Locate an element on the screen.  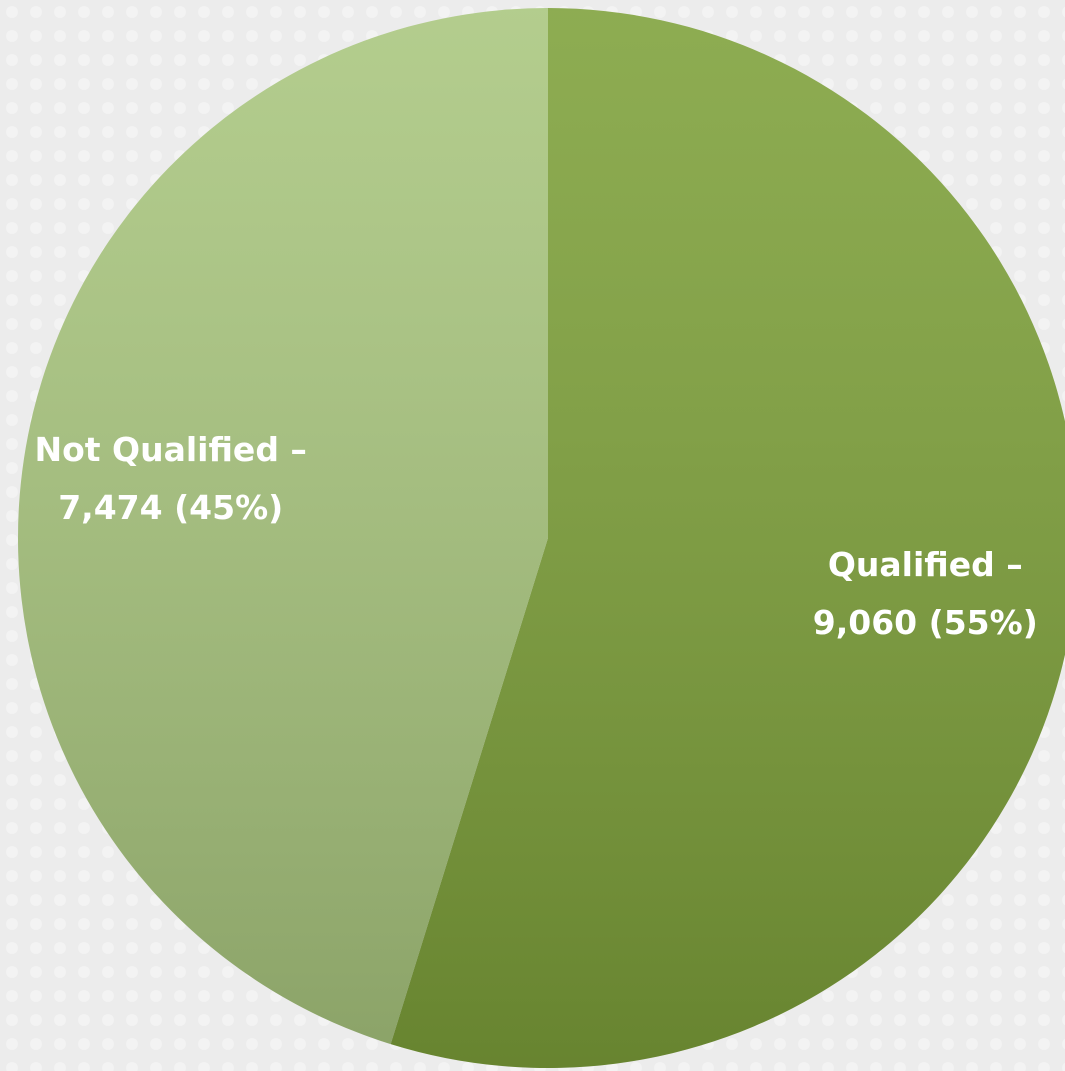
slice-label: Qualified – is located at coordinates (925, 564).